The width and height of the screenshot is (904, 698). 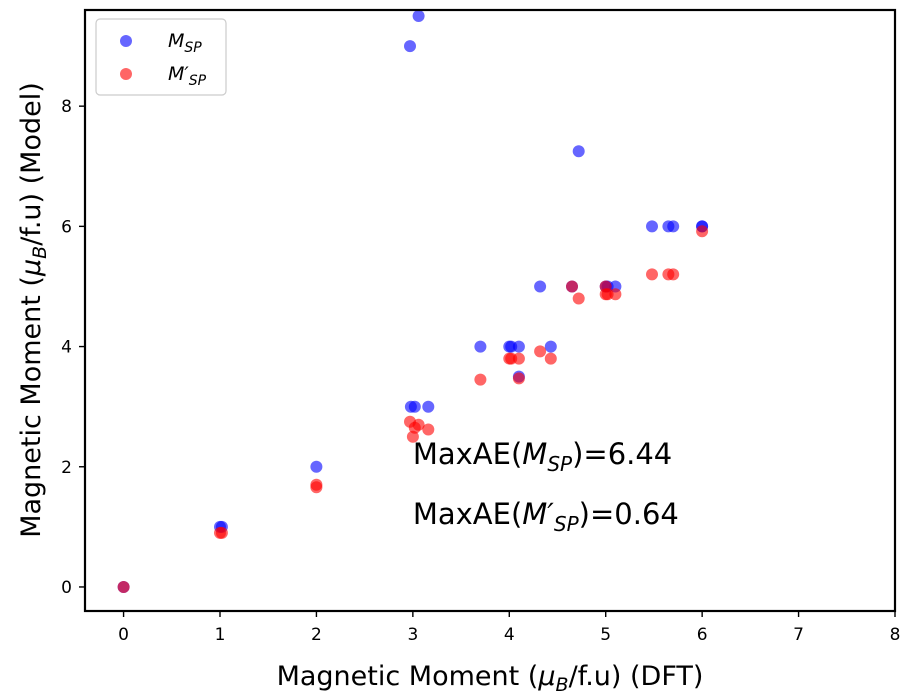 I want to click on legend-symbol: M′, so click(x=178, y=74).